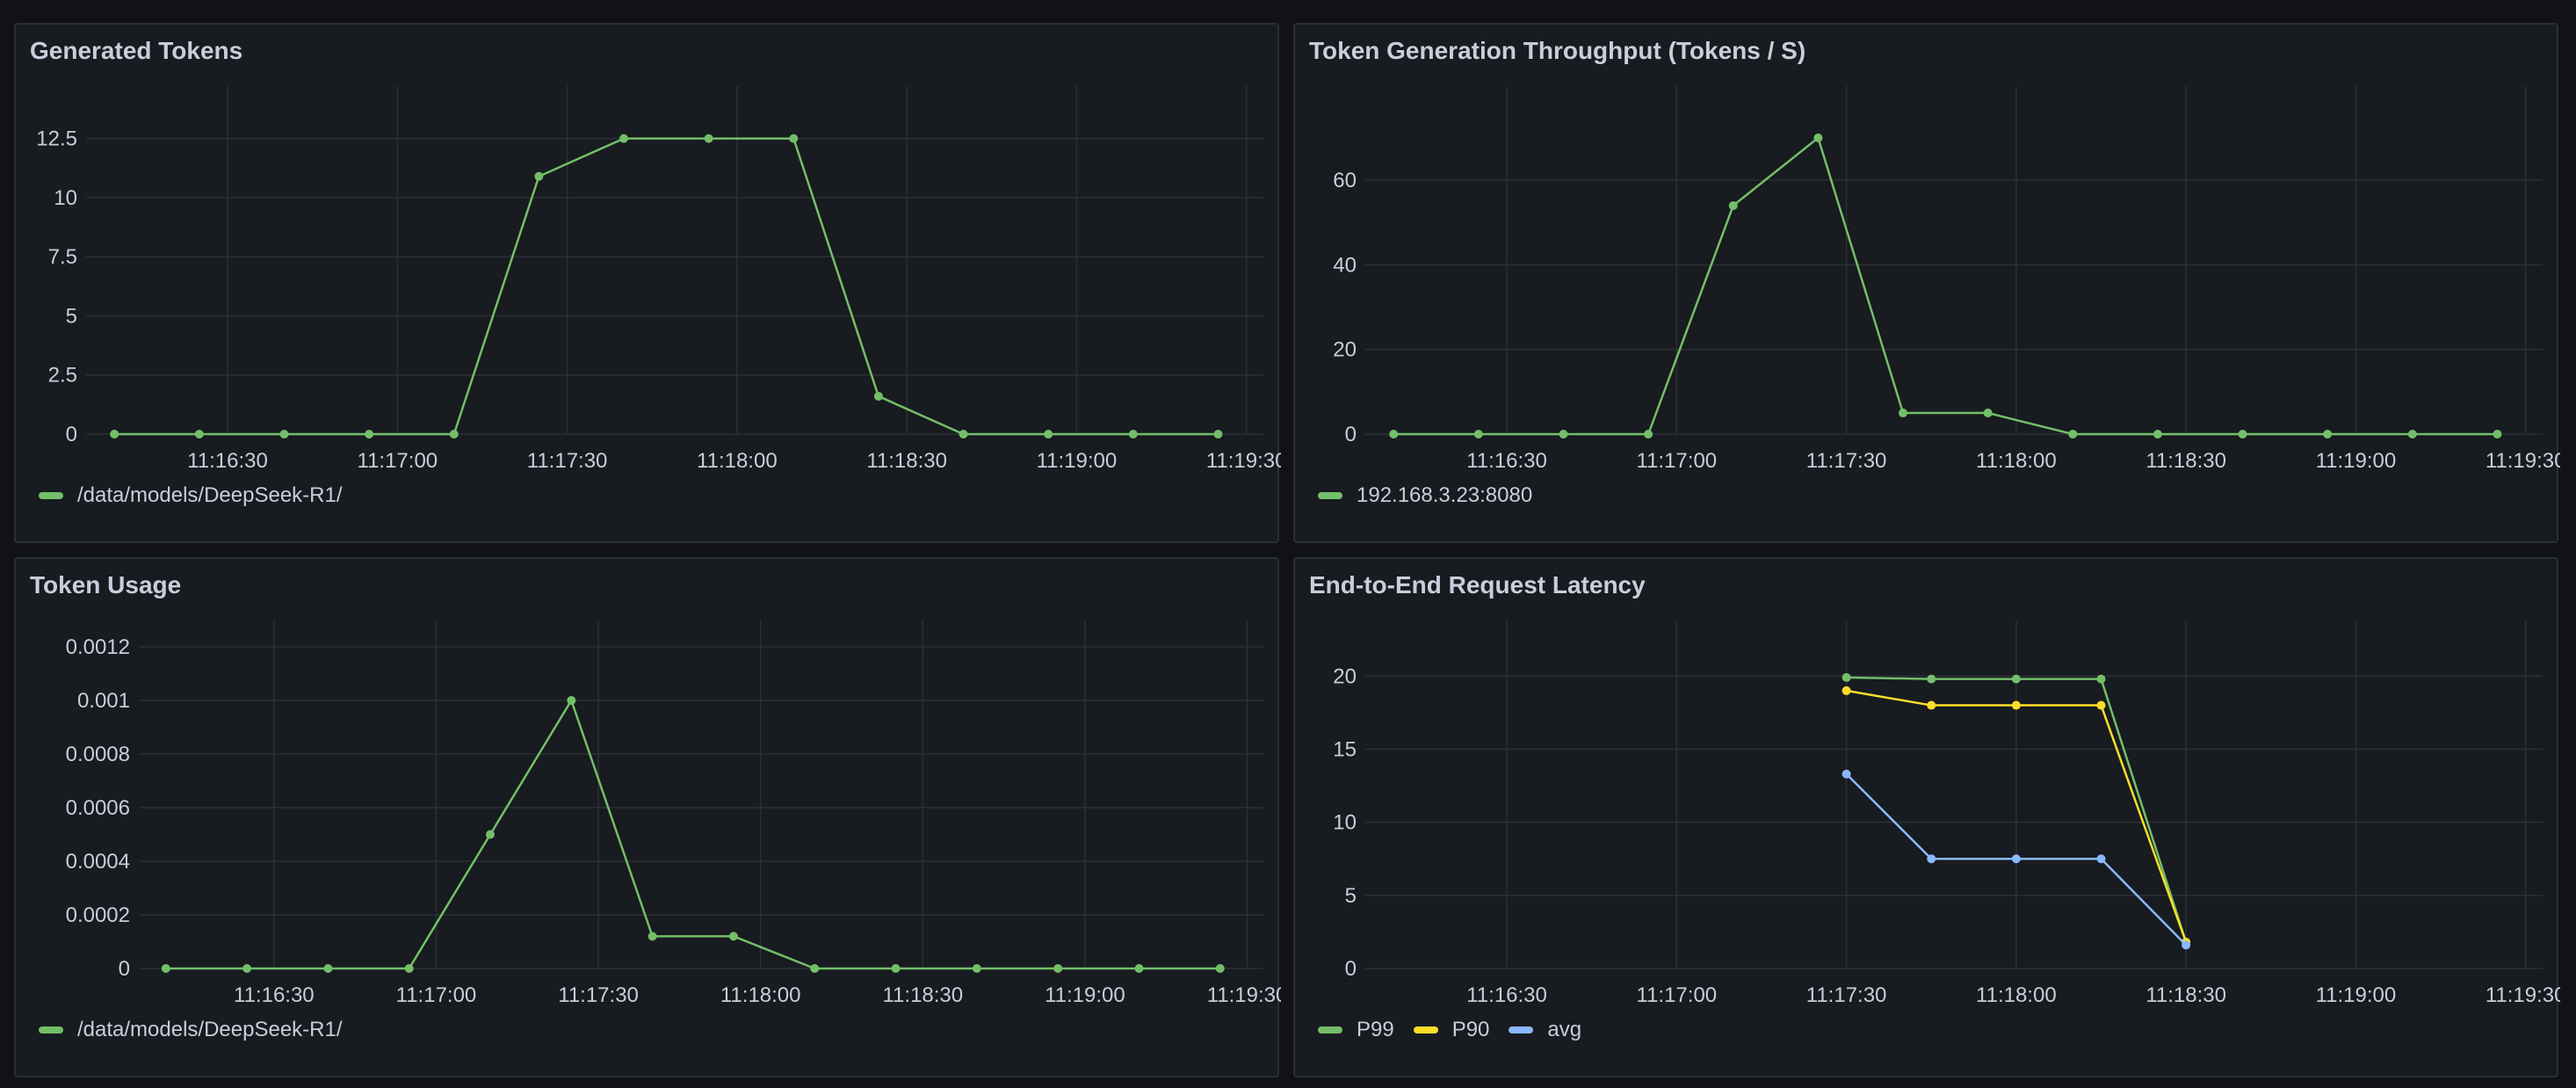  Describe the element at coordinates (1557, 51) in the screenshot. I see `panel-title: Token Generation Throughput (Tokens / S)` at that location.